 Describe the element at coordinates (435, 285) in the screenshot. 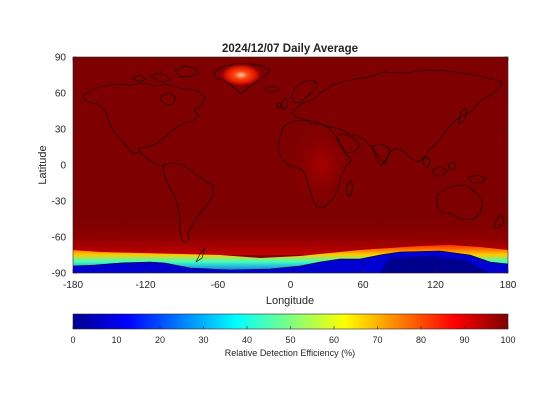

I see `x-tick-label: 120` at that location.